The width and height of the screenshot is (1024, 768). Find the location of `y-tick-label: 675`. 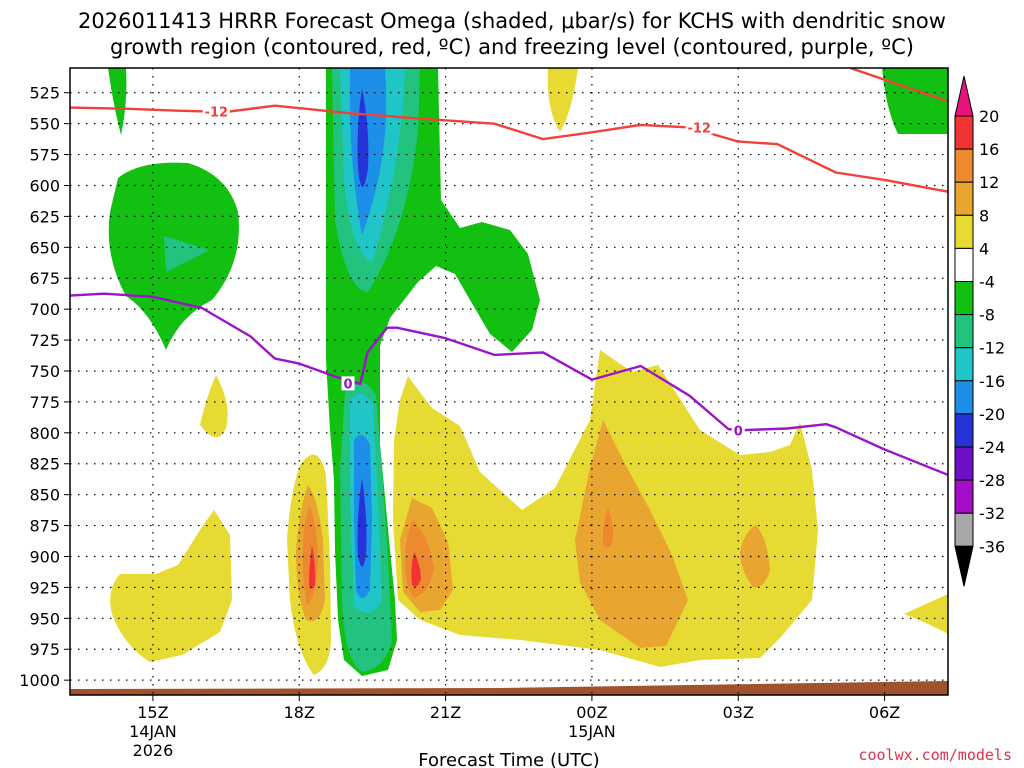

y-tick-label: 675 is located at coordinates (44, 278).